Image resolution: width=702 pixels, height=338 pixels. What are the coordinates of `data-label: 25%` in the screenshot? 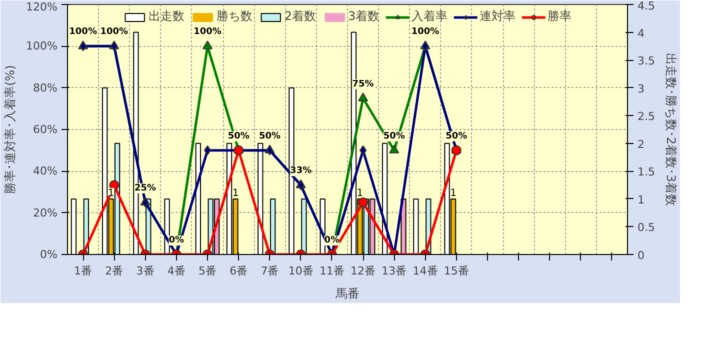 It's located at (145, 188).